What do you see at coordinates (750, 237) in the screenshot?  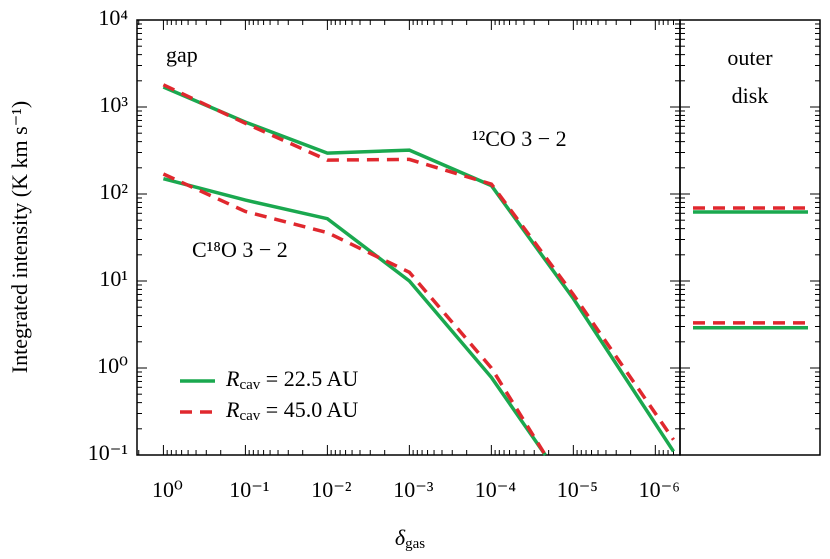 I see `outer-frame` at bounding box center [750, 237].